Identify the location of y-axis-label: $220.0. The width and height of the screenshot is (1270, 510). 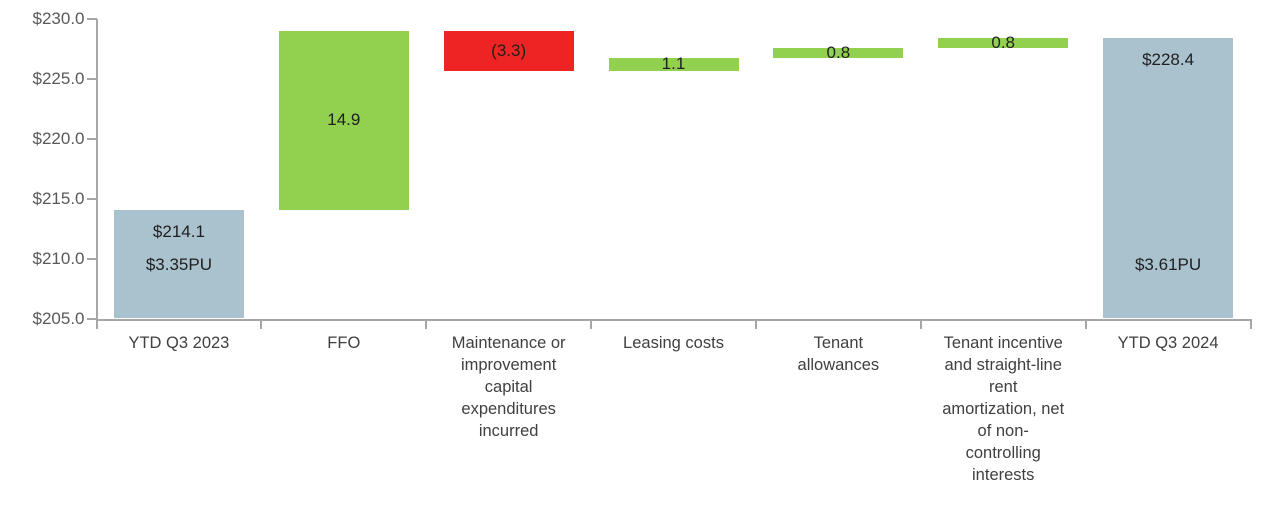
(58, 138).